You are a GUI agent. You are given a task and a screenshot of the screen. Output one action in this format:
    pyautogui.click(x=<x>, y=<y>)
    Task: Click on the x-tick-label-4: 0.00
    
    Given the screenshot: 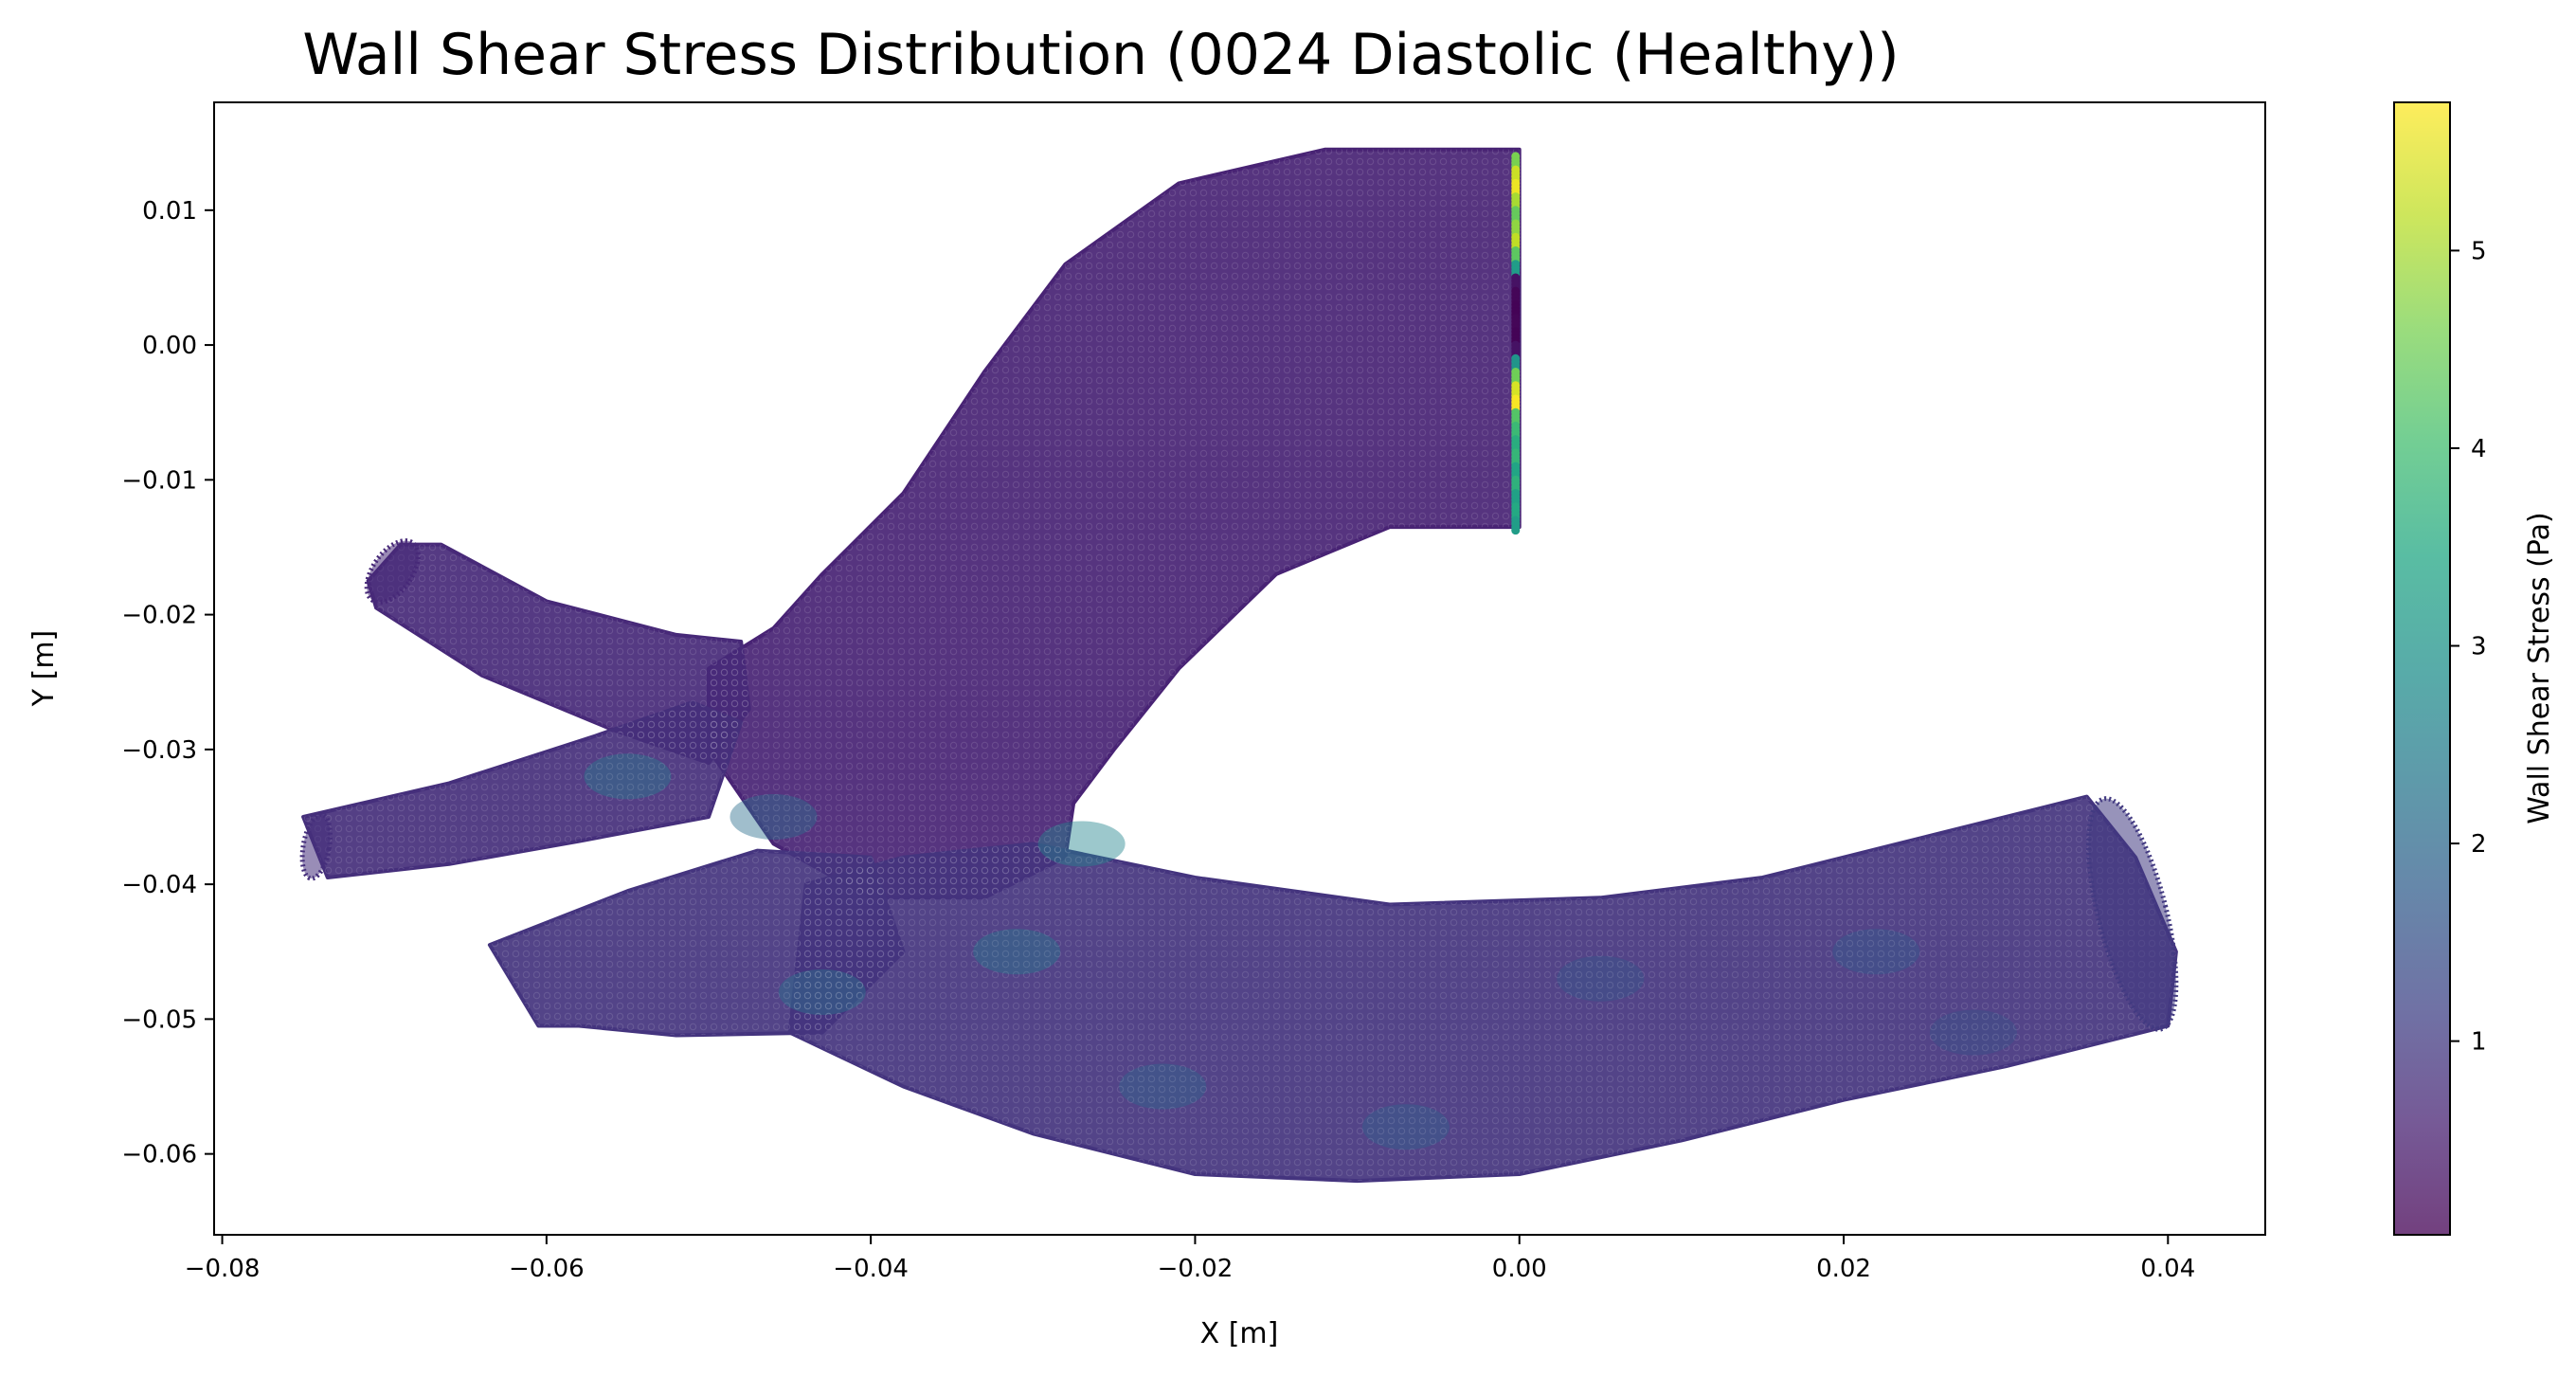 What is the action you would take?
    pyautogui.click(x=1519, y=1269)
    